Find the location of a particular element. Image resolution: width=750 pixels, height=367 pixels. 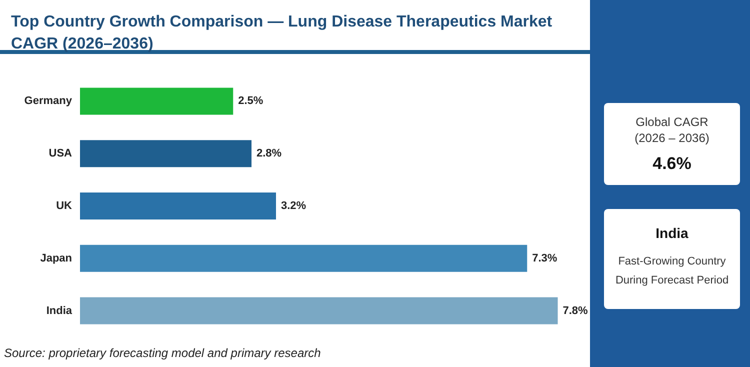

y-tick-label: Japan is located at coordinates (56, 258).